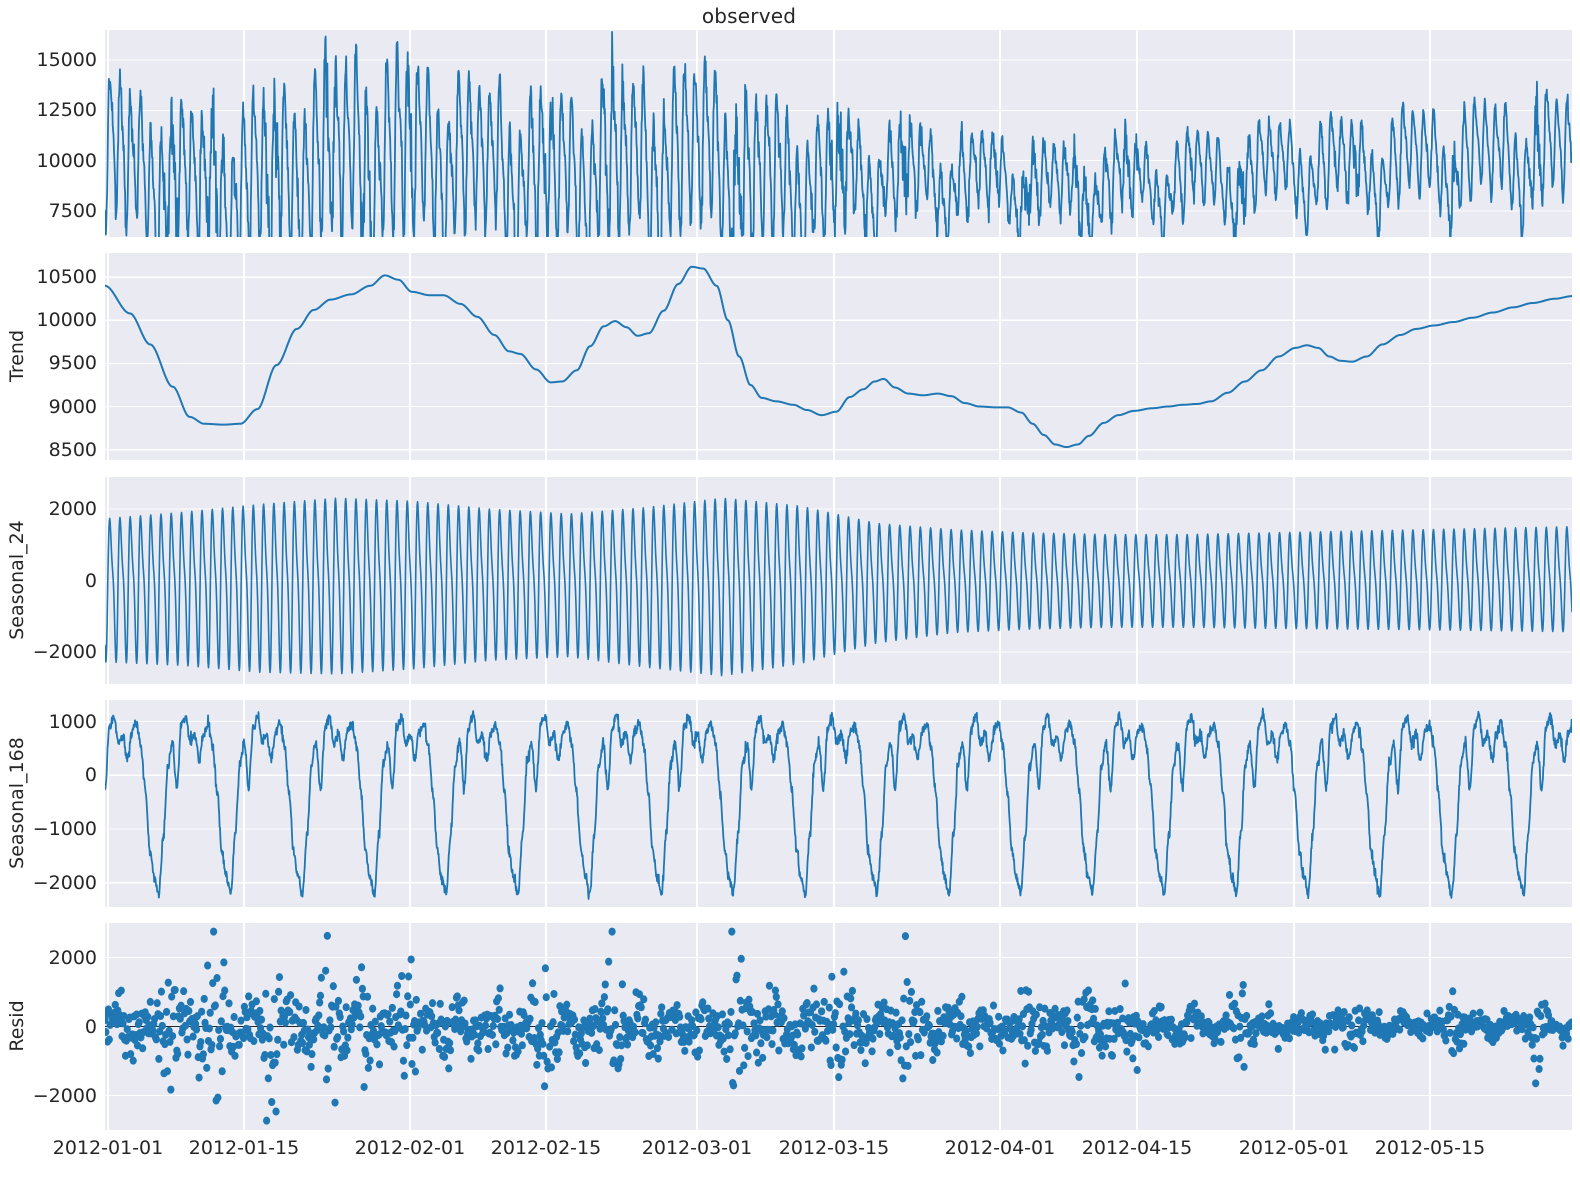  I want to click on xtick-label: 2012-05-15, so click(1430, 1148).